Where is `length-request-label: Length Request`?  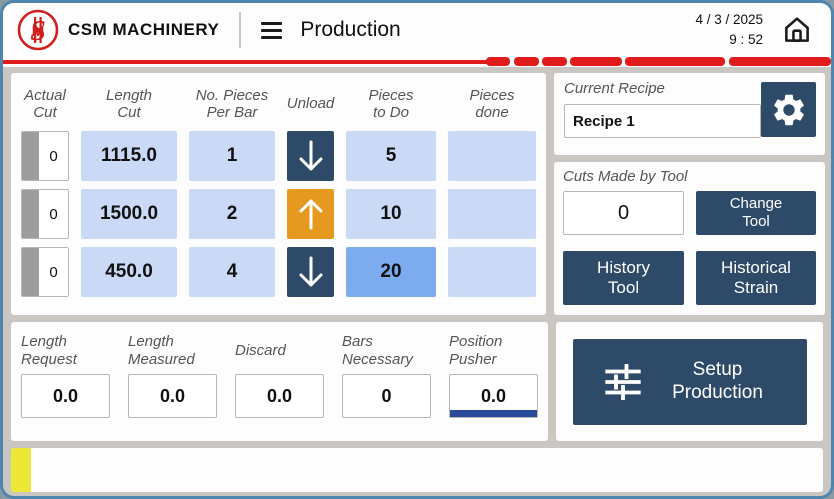
length-request-label: Length Request is located at coordinates (49, 350).